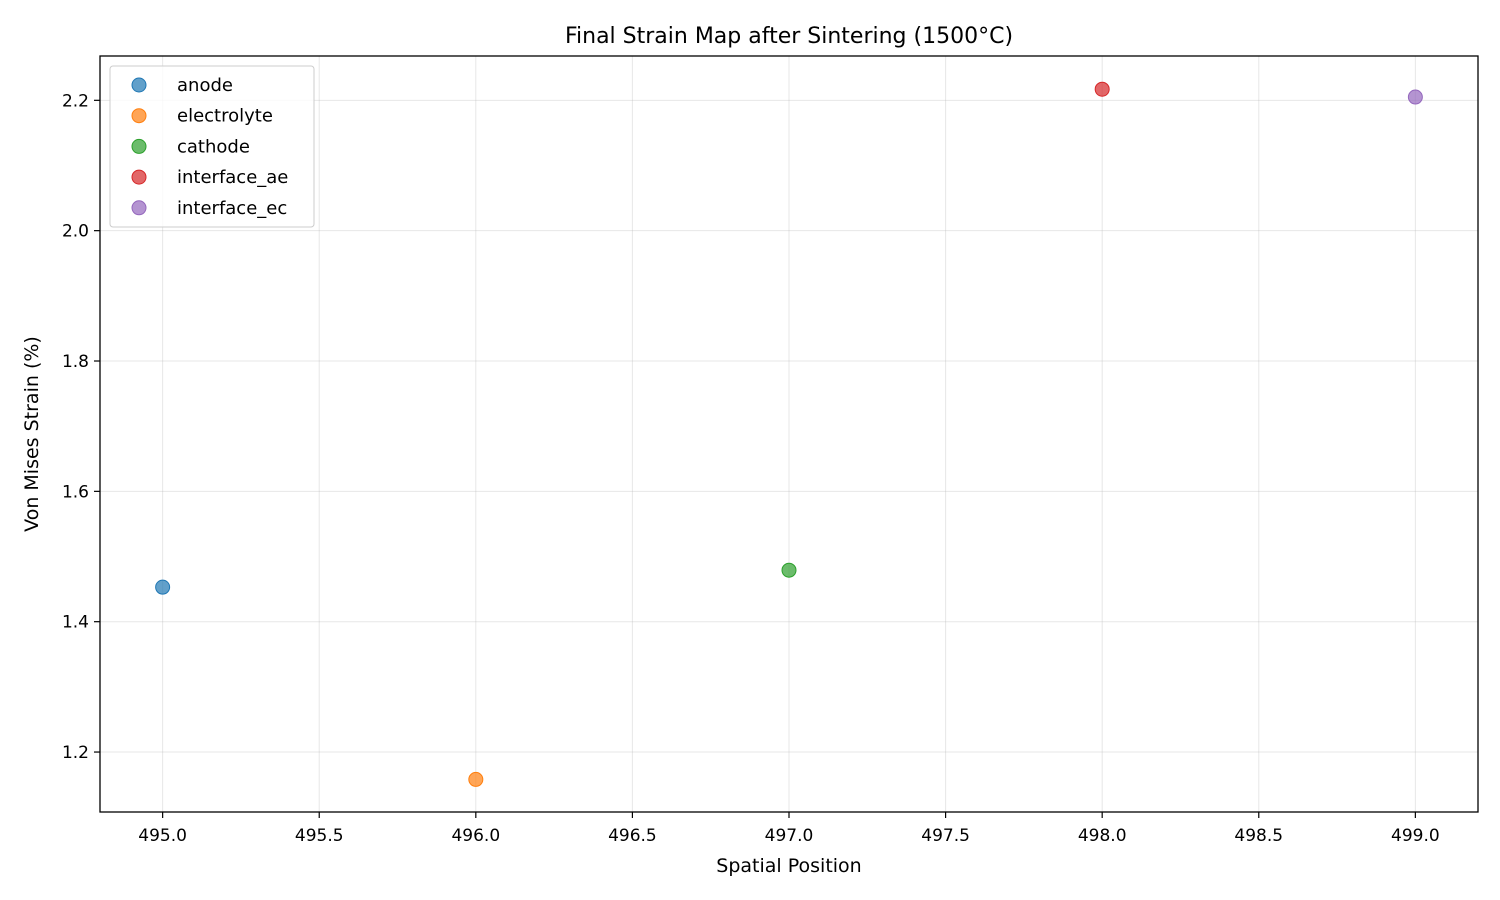 The height and width of the screenshot is (900, 1500). What do you see at coordinates (1415, 836) in the screenshot?
I see `x-tick-label: 499.0` at bounding box center [1415, 836].